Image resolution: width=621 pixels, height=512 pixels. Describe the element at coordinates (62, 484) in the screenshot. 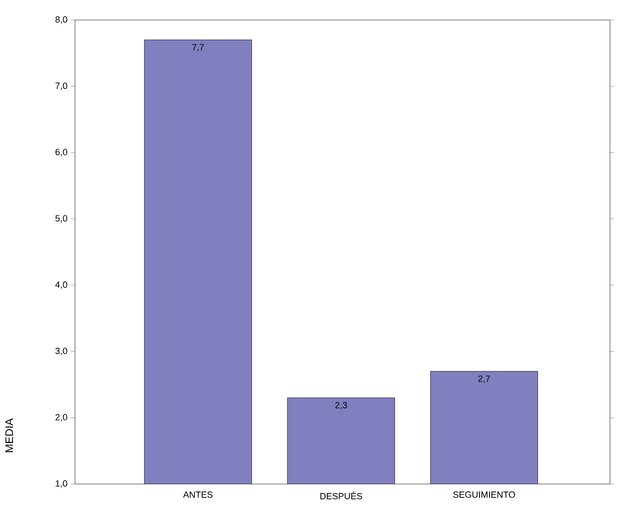

I see `y-tick-label: 1,0` at that location.